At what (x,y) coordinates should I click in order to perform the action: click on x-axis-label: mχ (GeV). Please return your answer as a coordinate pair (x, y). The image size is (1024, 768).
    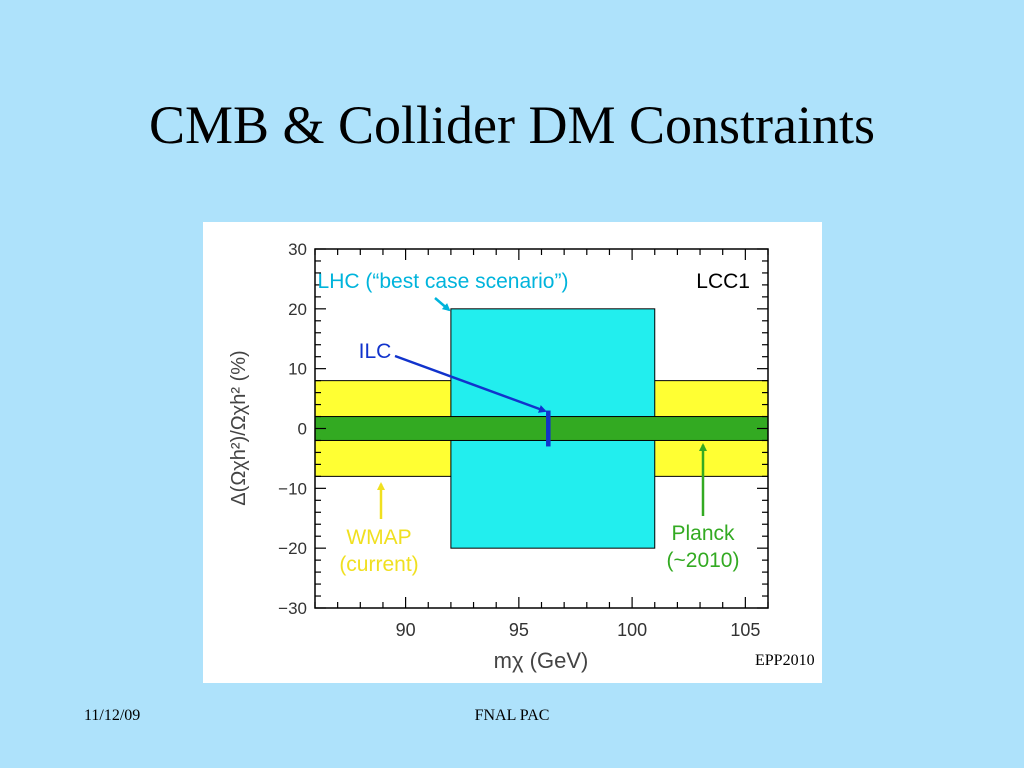
    Looking at the image, I should click on (541, 660).